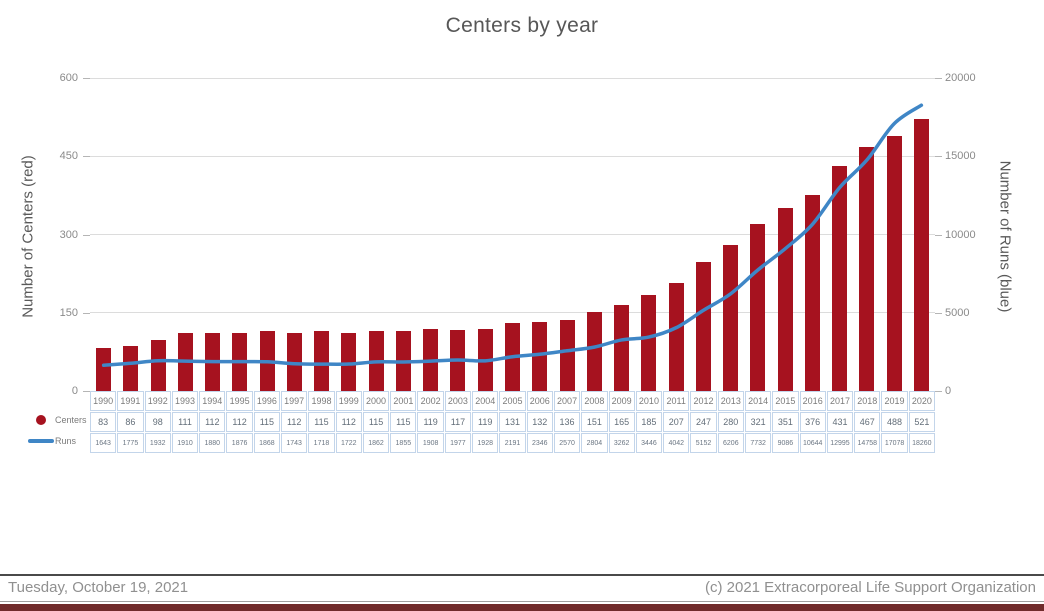 The width and height of the screenshot is (1044, 611). Describe the element at coordinates (812, 292) in the screenshot. I see `centers-bar-2016` at that location.